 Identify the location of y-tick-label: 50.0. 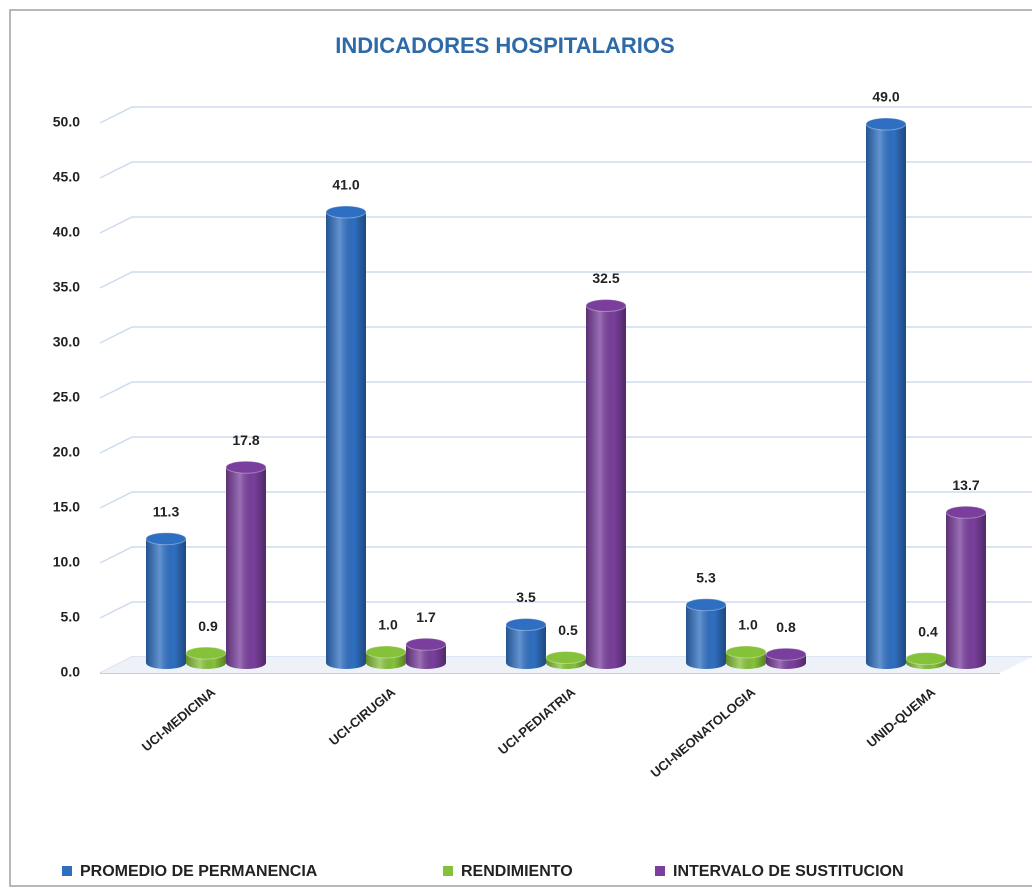
(66, 122).